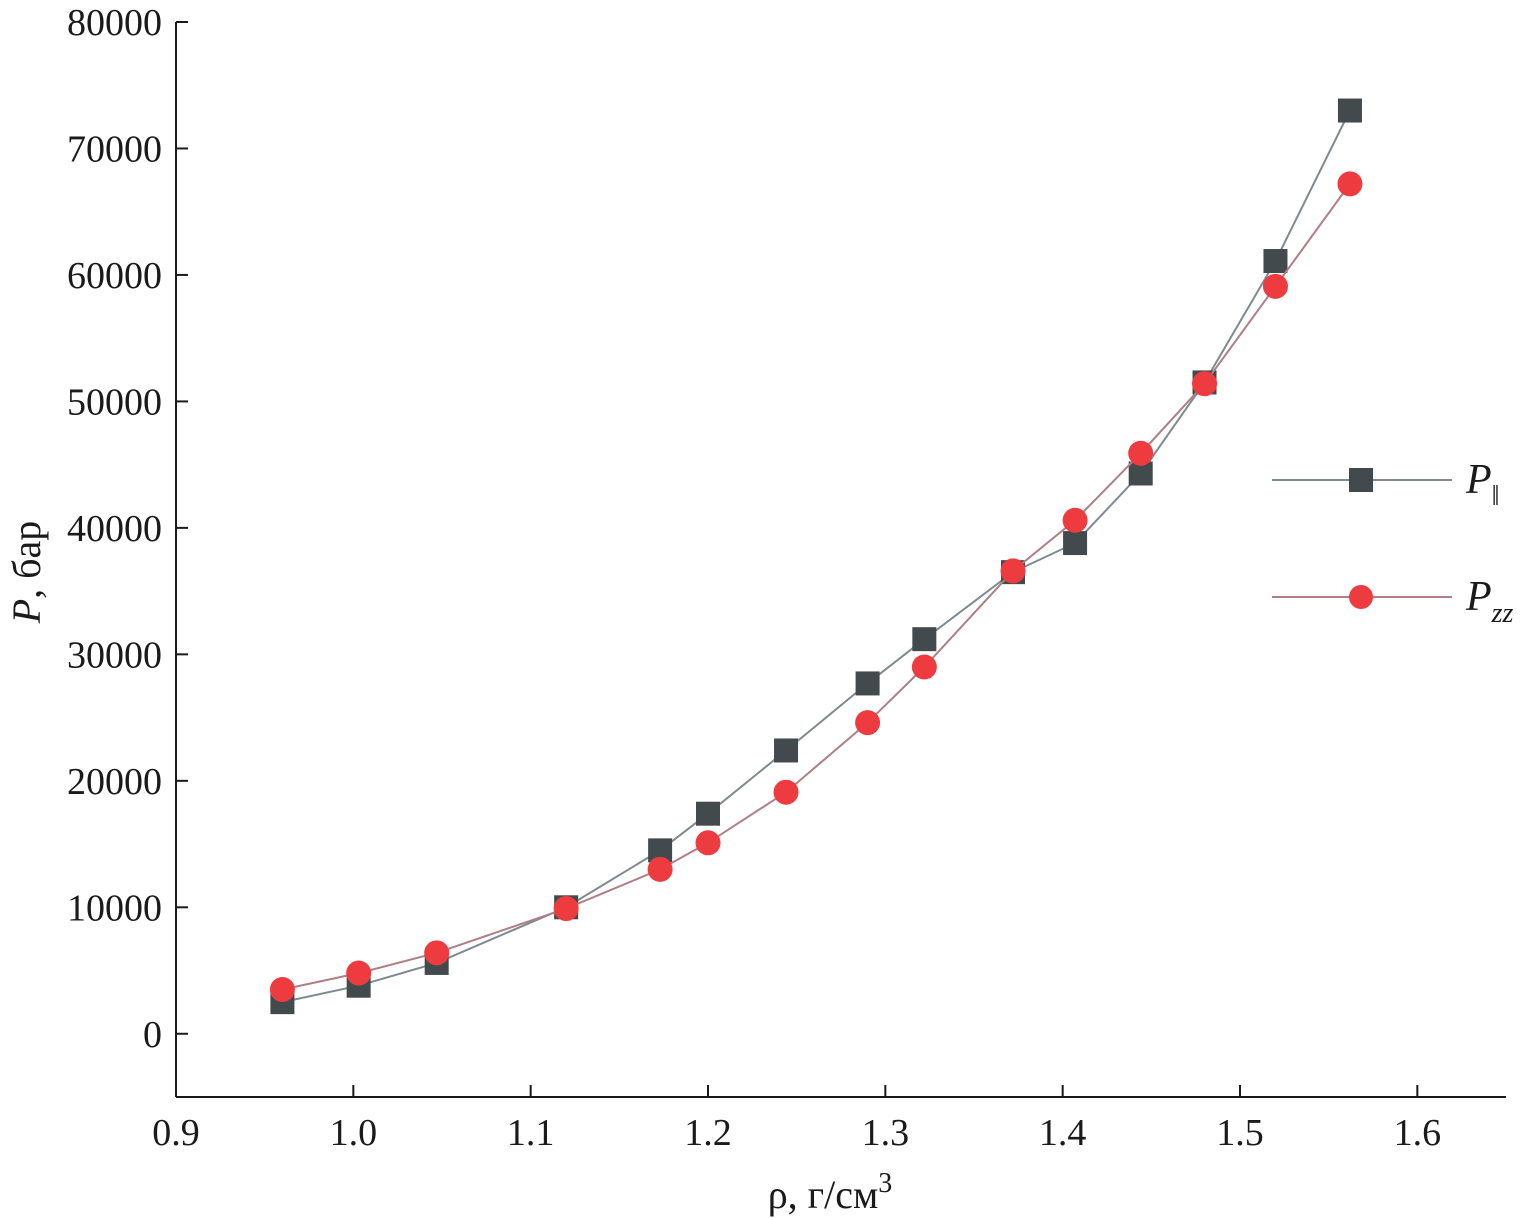  What do you see at coordinates (114, 402) in the screenshot?
I see `y-tick-label: 50000` at bounding box center [114, 402].